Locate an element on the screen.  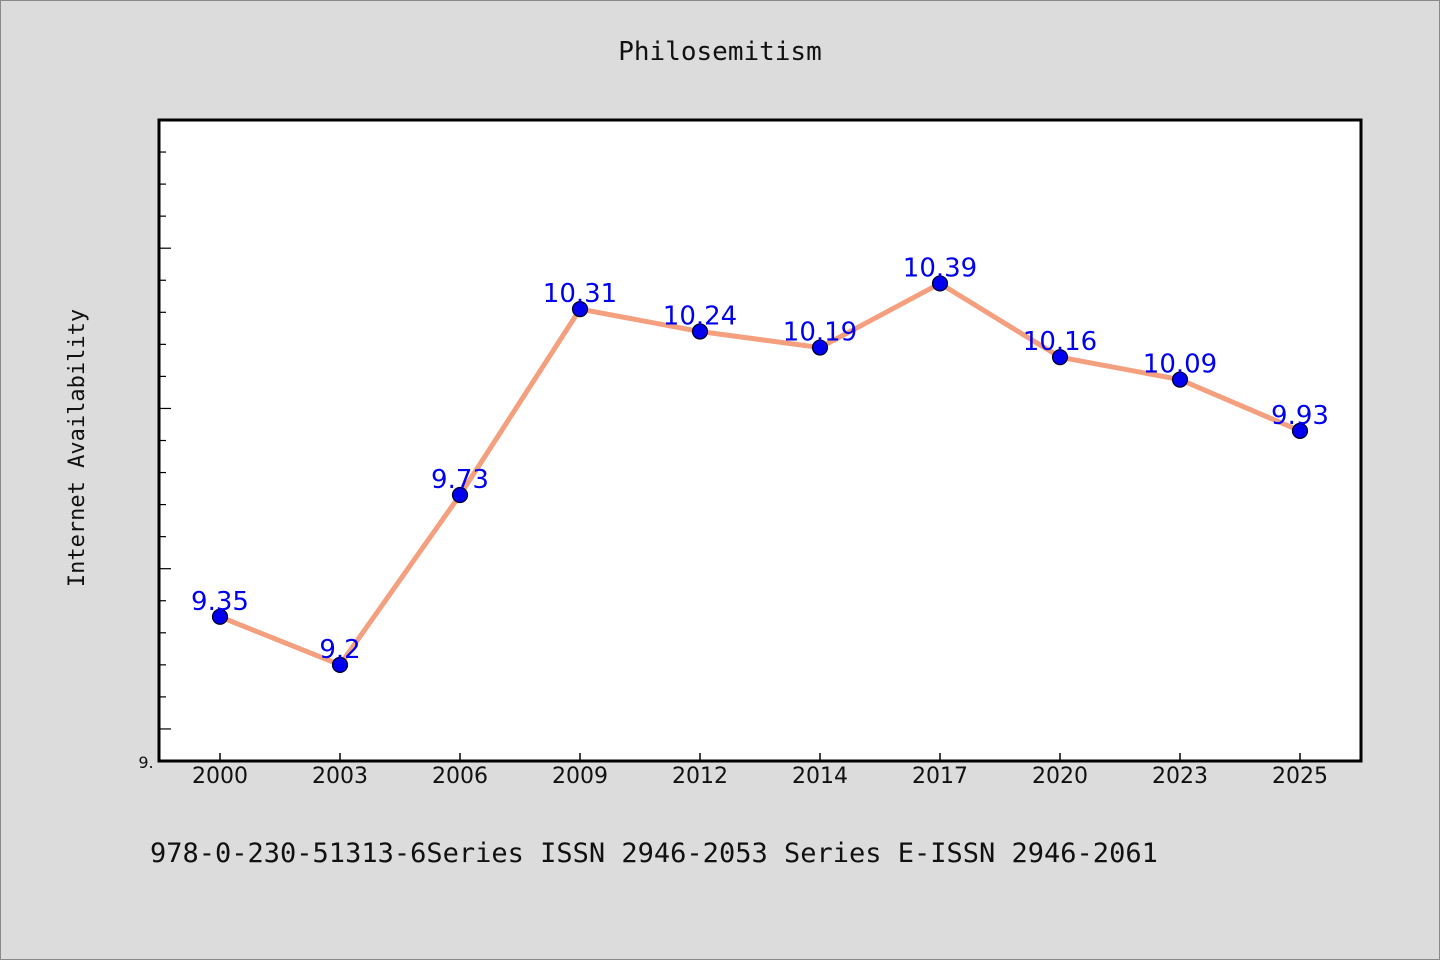
x-tick-label: 2023 is located at coordinates (1180, 776).